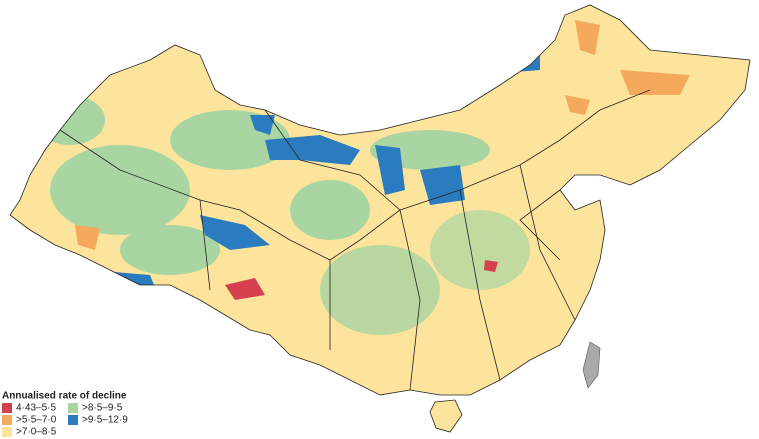  I want to click on legend-label: >8·5–9·5, so click(102, 408).